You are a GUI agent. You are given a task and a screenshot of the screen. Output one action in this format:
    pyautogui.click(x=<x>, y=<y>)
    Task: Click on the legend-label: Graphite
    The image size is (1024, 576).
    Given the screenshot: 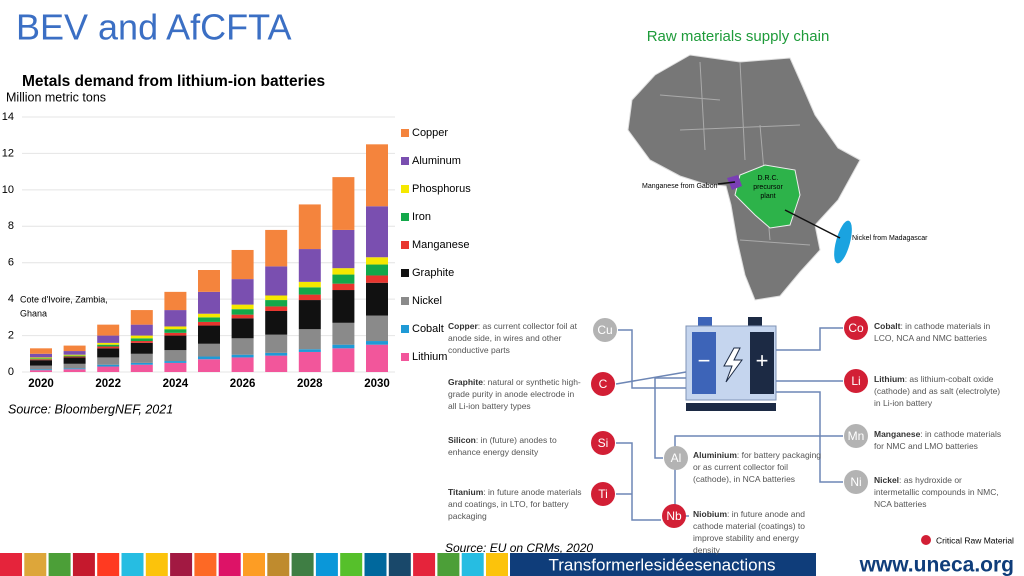 What is the action you would take?
    pyautogui.click(x=433, y=273)
    